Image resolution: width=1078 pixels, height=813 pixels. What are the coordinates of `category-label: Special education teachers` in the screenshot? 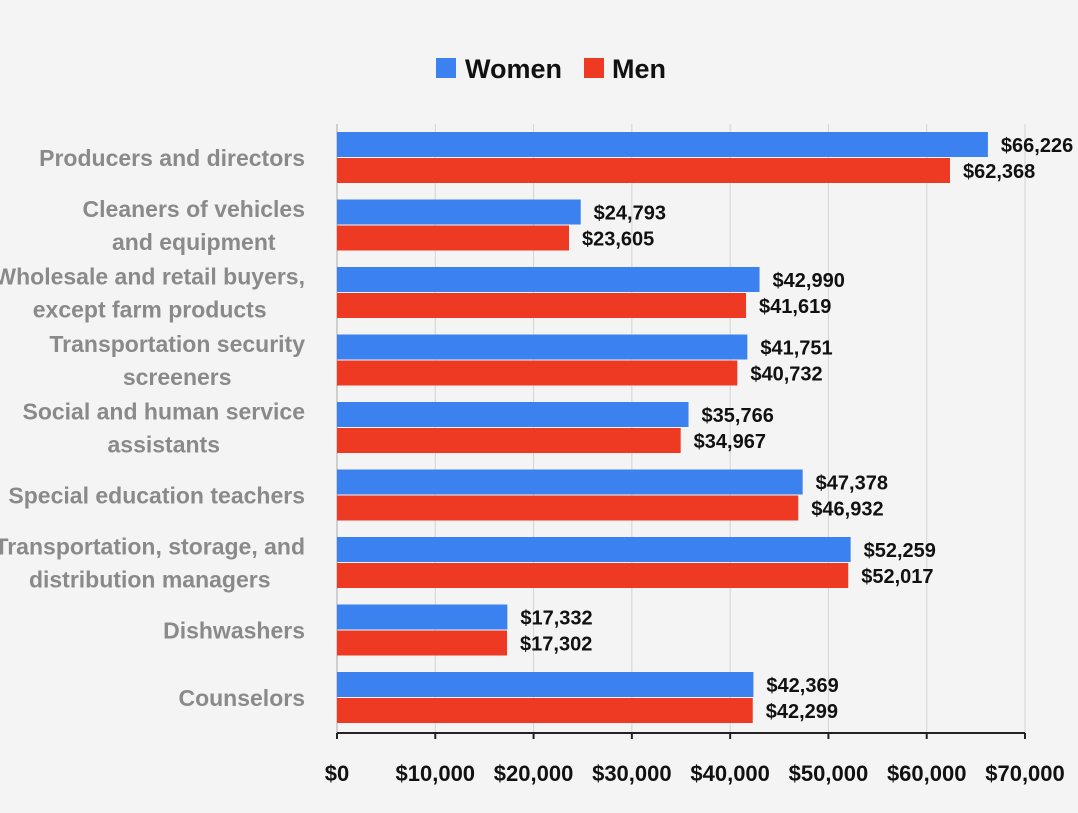 It's located at (156, 496).